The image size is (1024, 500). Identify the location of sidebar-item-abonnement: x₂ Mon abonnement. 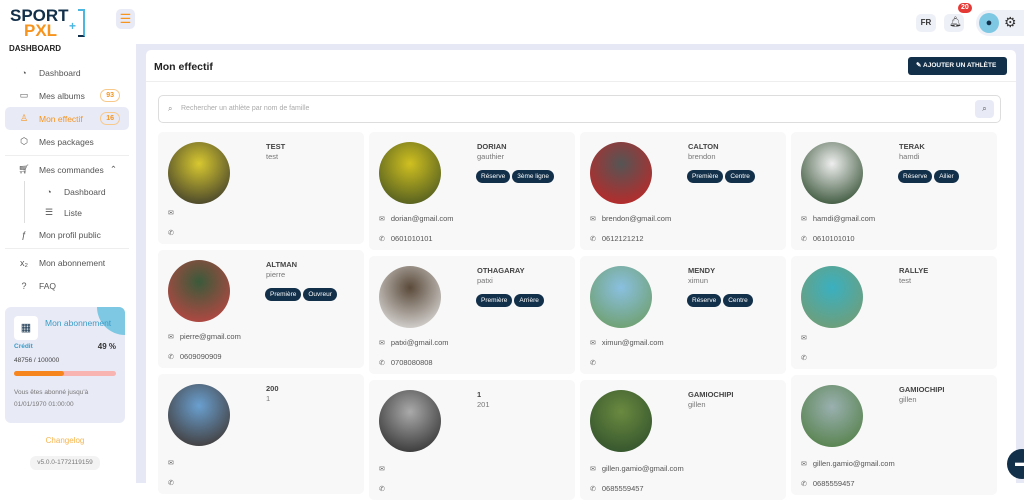
(67, 262).